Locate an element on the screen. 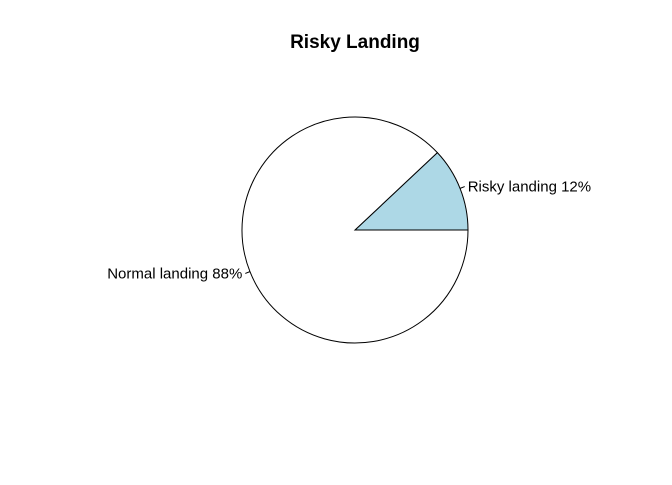 This screenshot has width=672, height=485. pie-label-tick-risky-landing is located at coordinates (462, 187).